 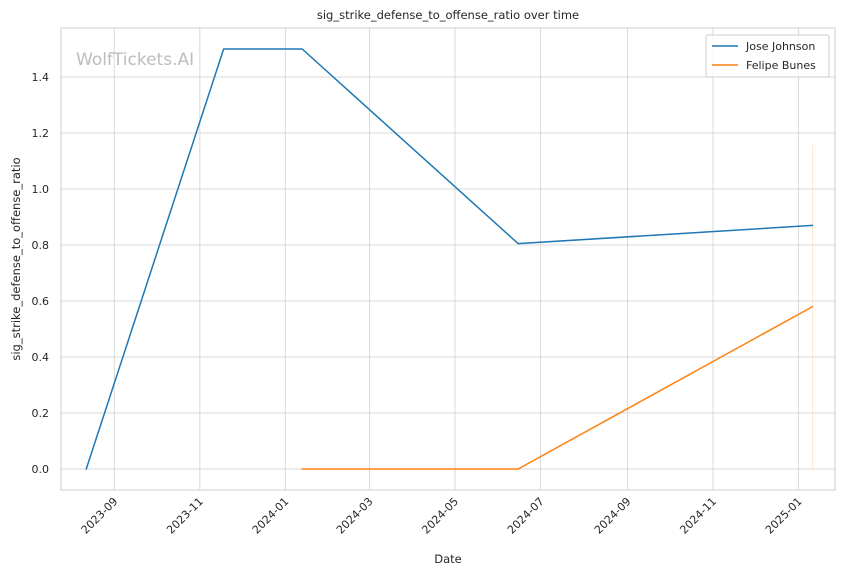 What do you see at coordinates (526, 516) in the screenshot?
I see `x-tick-label: 2024-07` at bounding box center [526, 516].